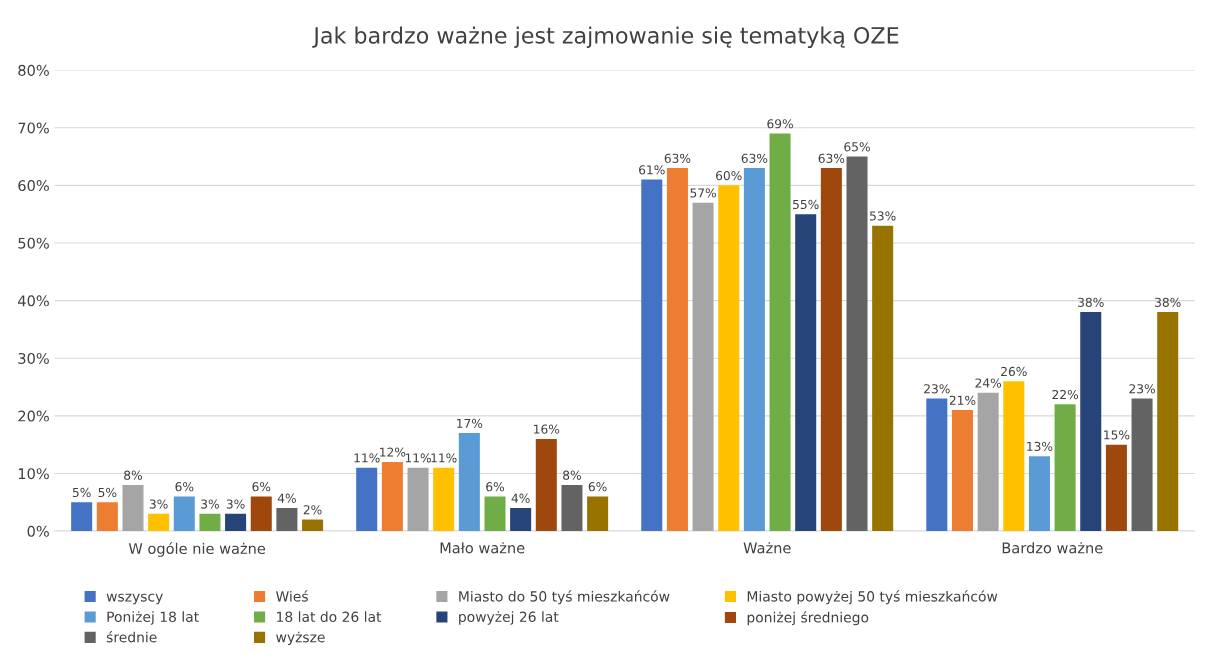  Describe the element at coordinates (1052, 548) in the screenshot. I see `x-tick-label: Bardzo ważne` at that location.